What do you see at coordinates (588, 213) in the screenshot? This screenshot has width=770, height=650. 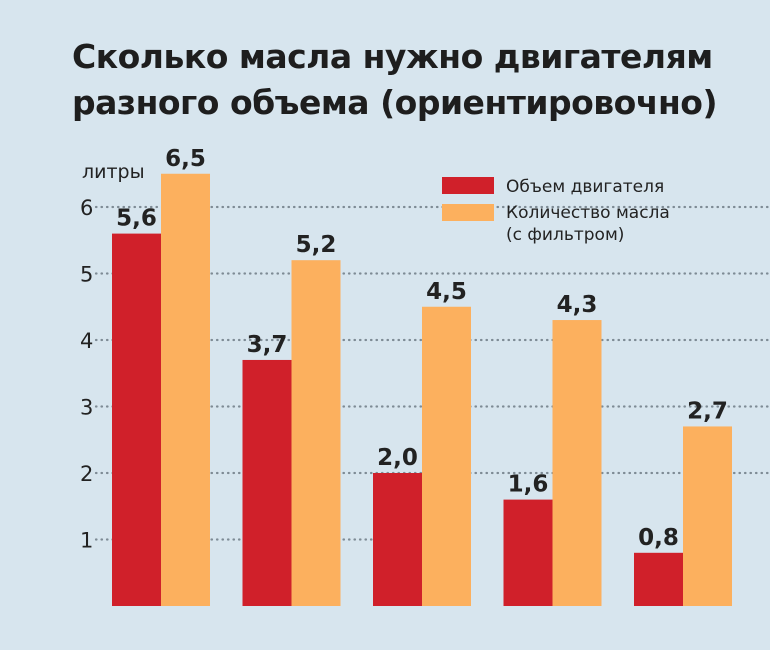 I see `legend-label-oil-amount: Количество масла` at bounding box center [588, 213].